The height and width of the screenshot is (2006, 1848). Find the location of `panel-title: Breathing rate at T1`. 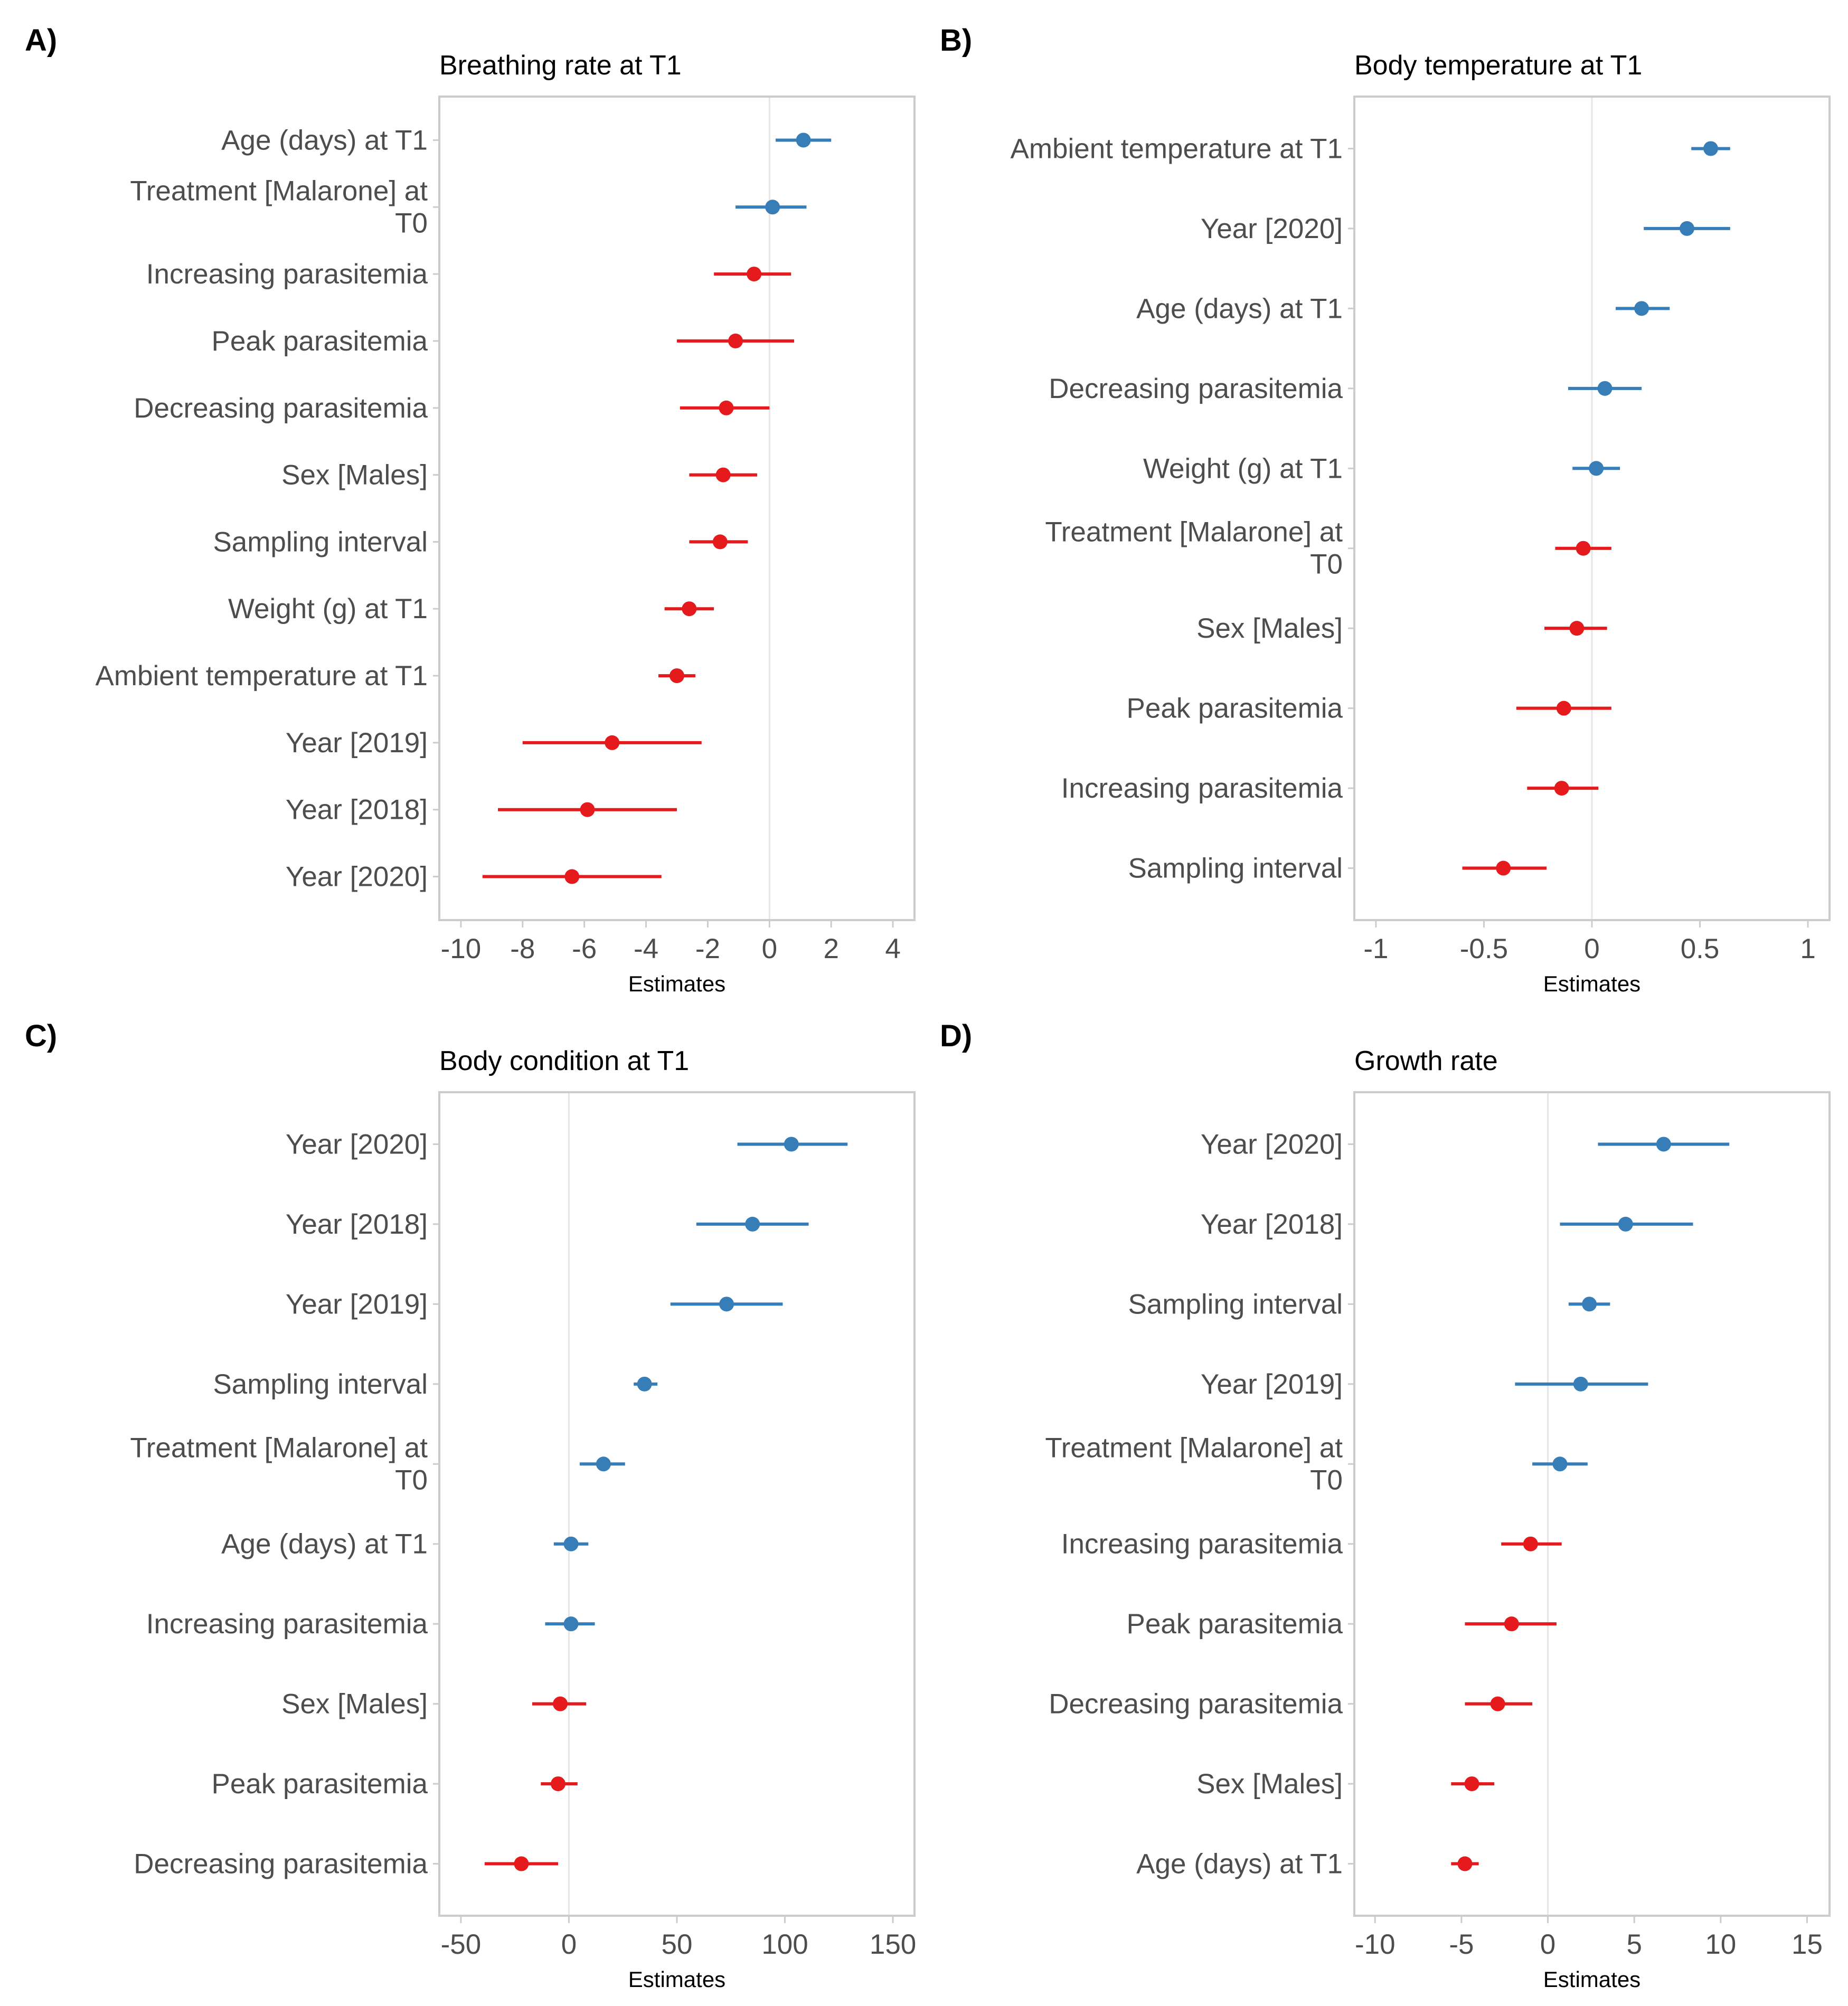

panel-title: Breathing rate at T1 is located at coordinates (560, 66).